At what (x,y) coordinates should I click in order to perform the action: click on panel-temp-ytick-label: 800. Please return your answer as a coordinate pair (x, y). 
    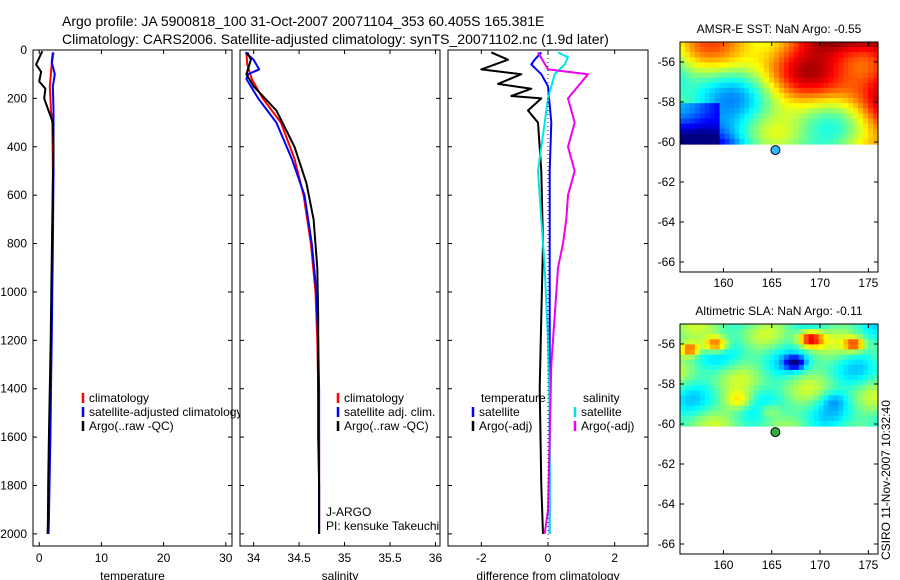
    Looking at the image, I should click on (17, 244).